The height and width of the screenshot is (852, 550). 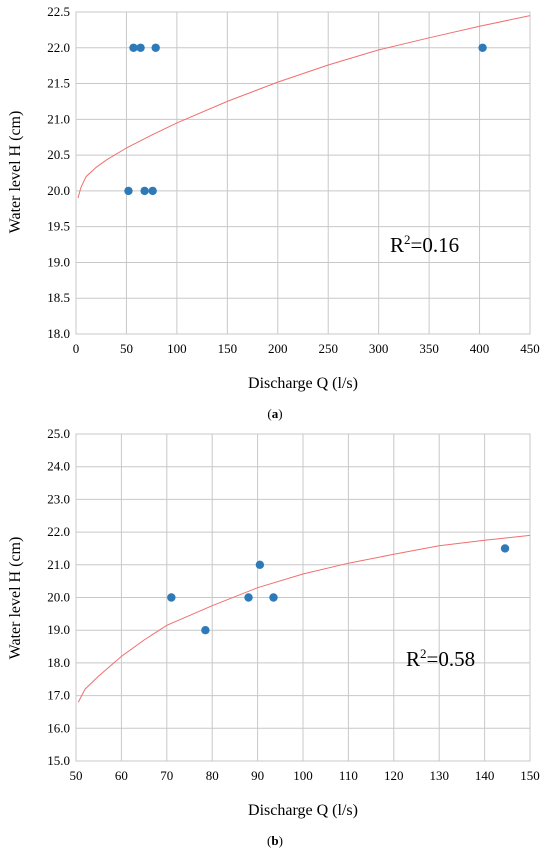 What do you see at coordinates (429, 348) in the screenshot?
I see `x-tick-label: 350` at bounding box center [429, 348].